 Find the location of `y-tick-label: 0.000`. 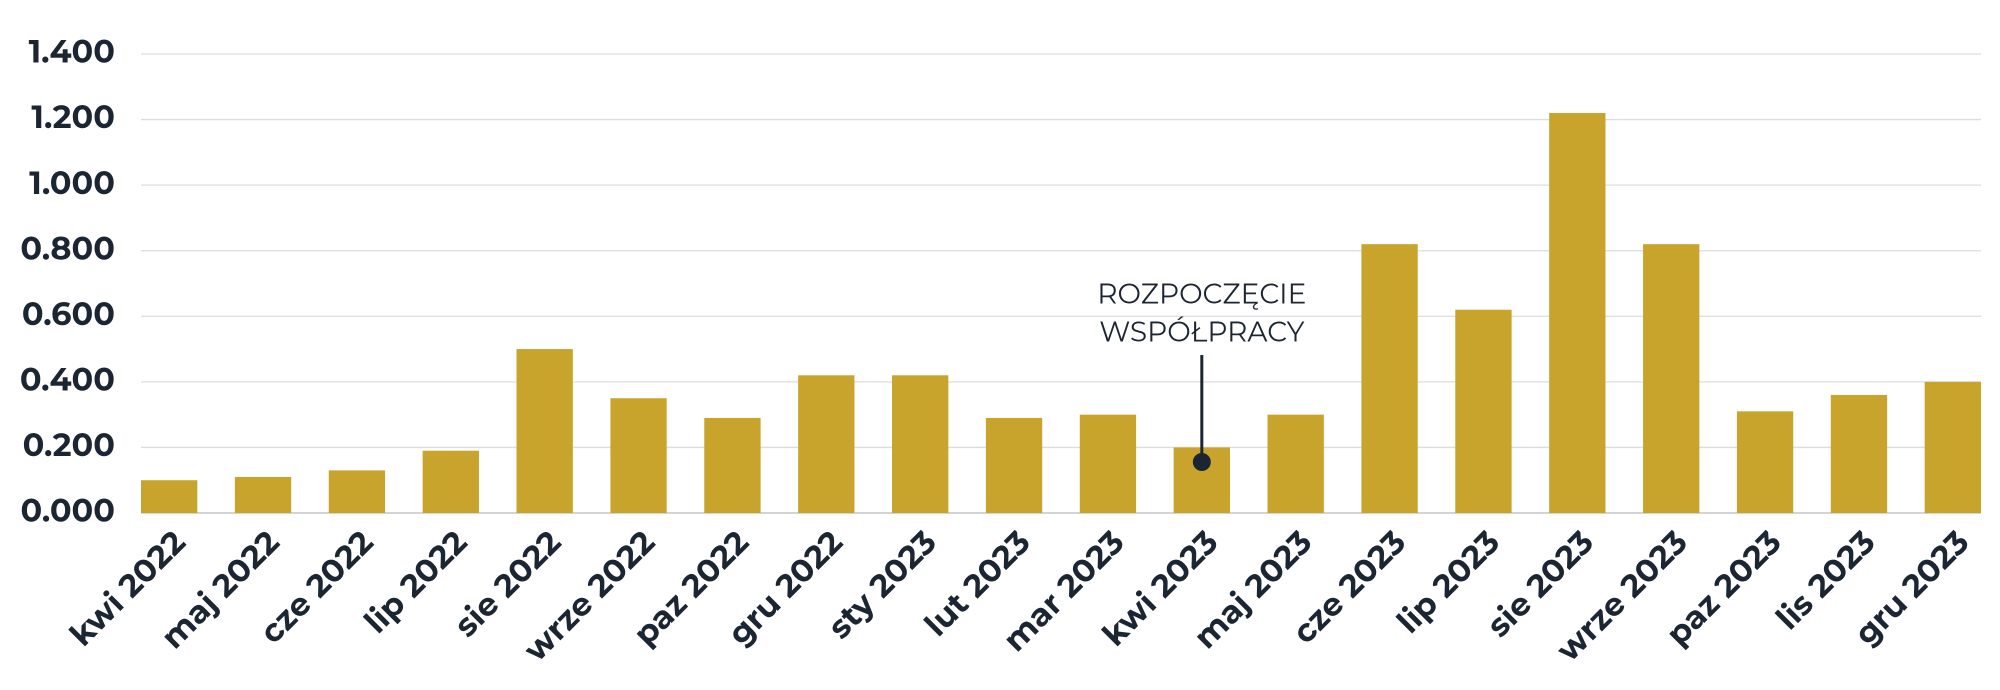

y-tick-label: 0.000 is located at coordinates (68, 511).